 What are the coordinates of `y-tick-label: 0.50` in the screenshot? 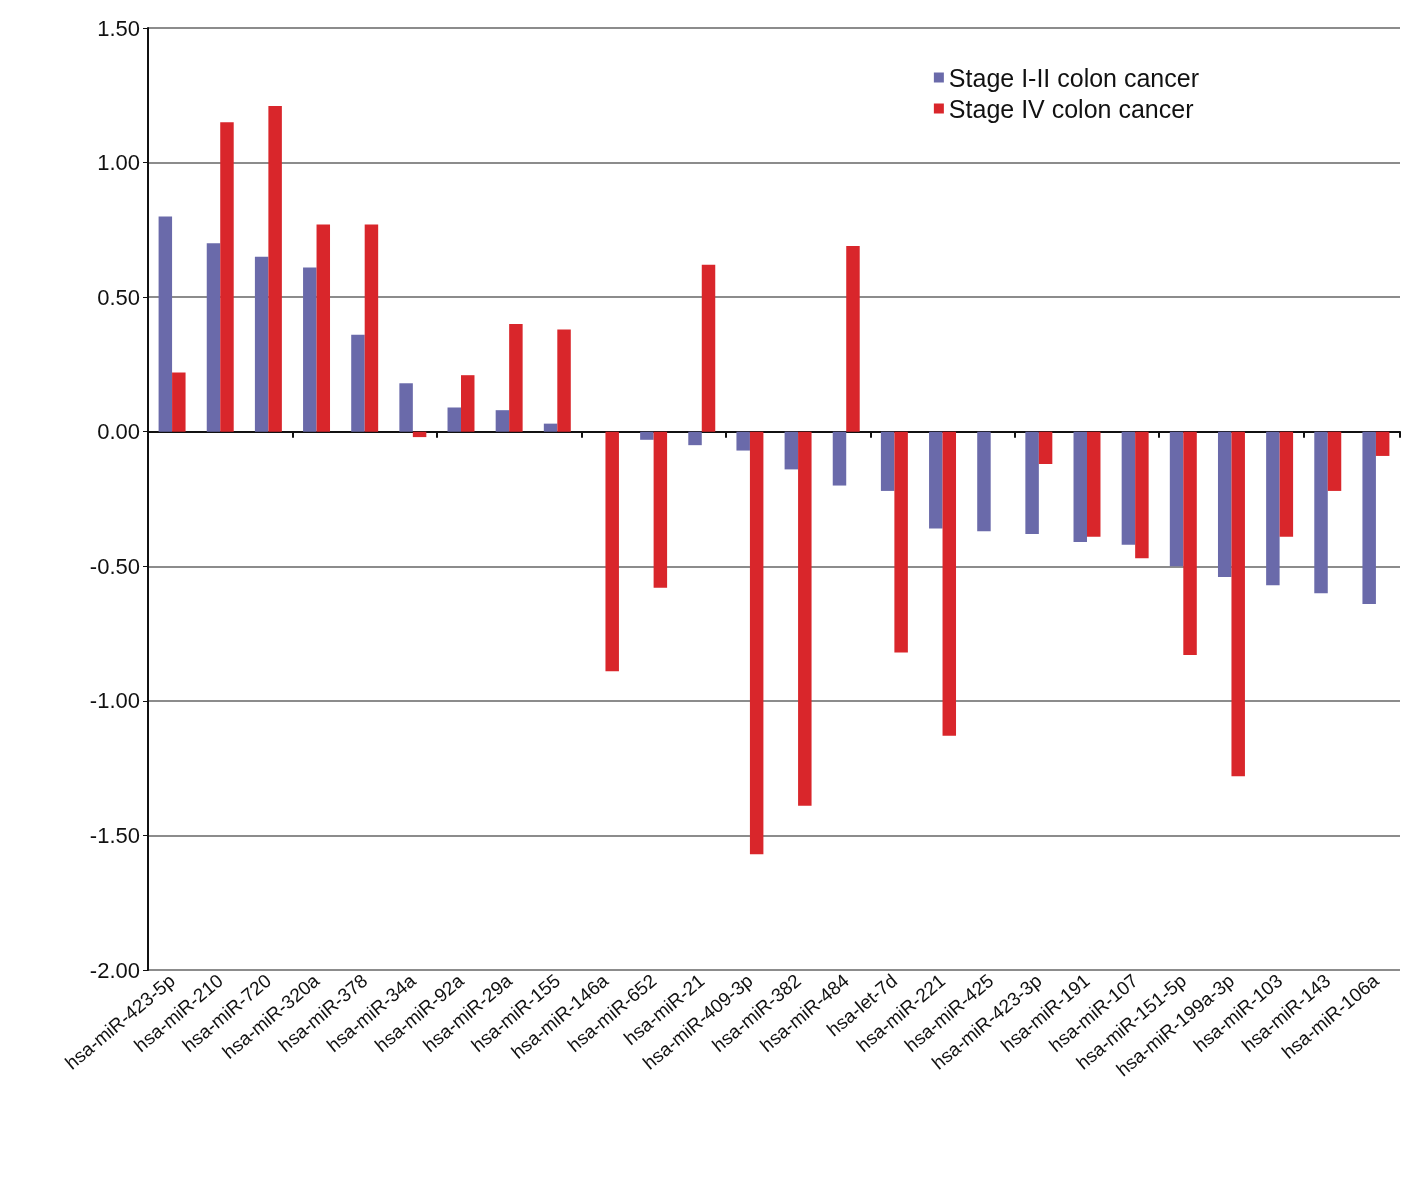 It's located at (118, 297).